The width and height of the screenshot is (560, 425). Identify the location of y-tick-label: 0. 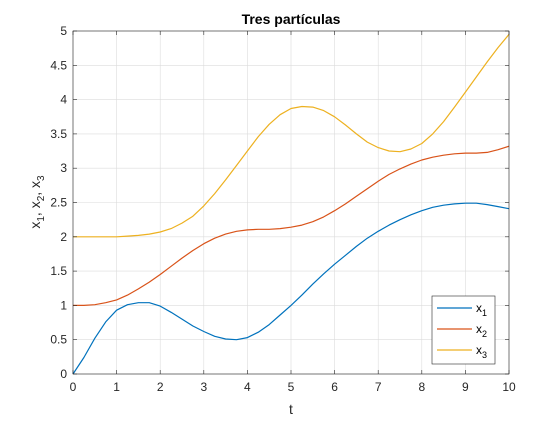
(63, 374).